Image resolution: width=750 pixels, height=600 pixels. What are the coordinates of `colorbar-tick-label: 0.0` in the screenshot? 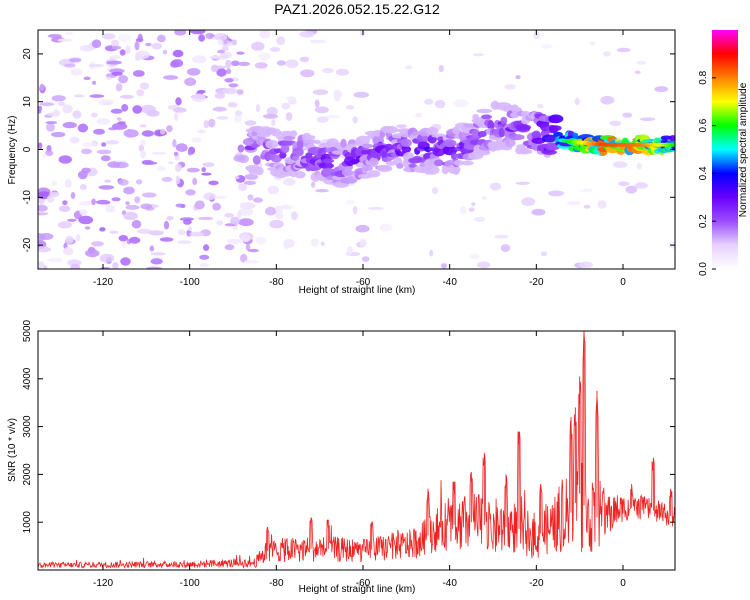 It's located at (703, 269).